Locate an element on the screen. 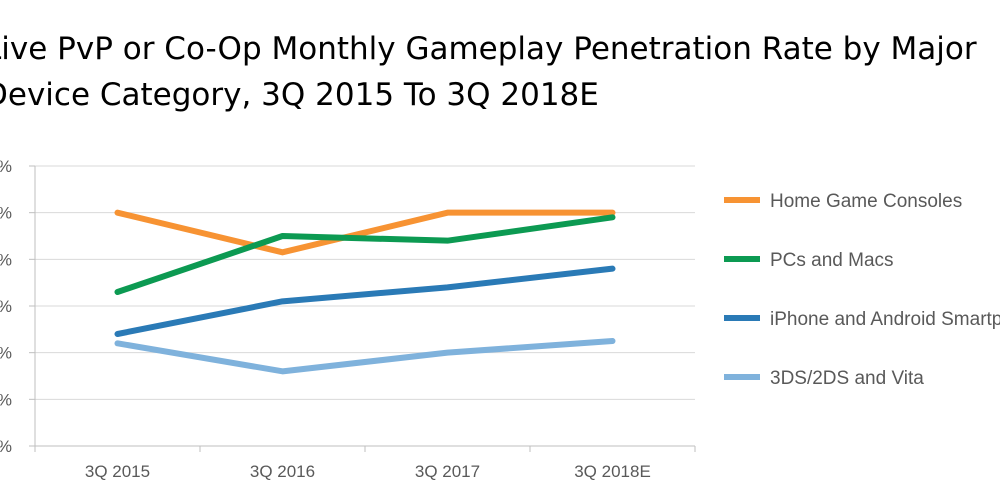  x-tick-label: 3Q 2017 is located at coordinates (447, 471).